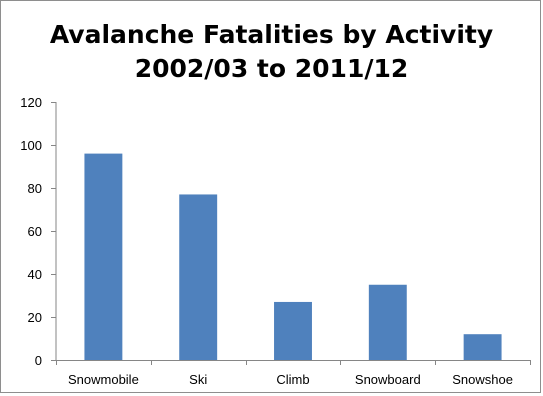 The width and height of the screenshot is (543, 396). What do you see at coordinates (198, 277) in the screenshot?
I see `bar-ski` at bounding box center [198, 277].